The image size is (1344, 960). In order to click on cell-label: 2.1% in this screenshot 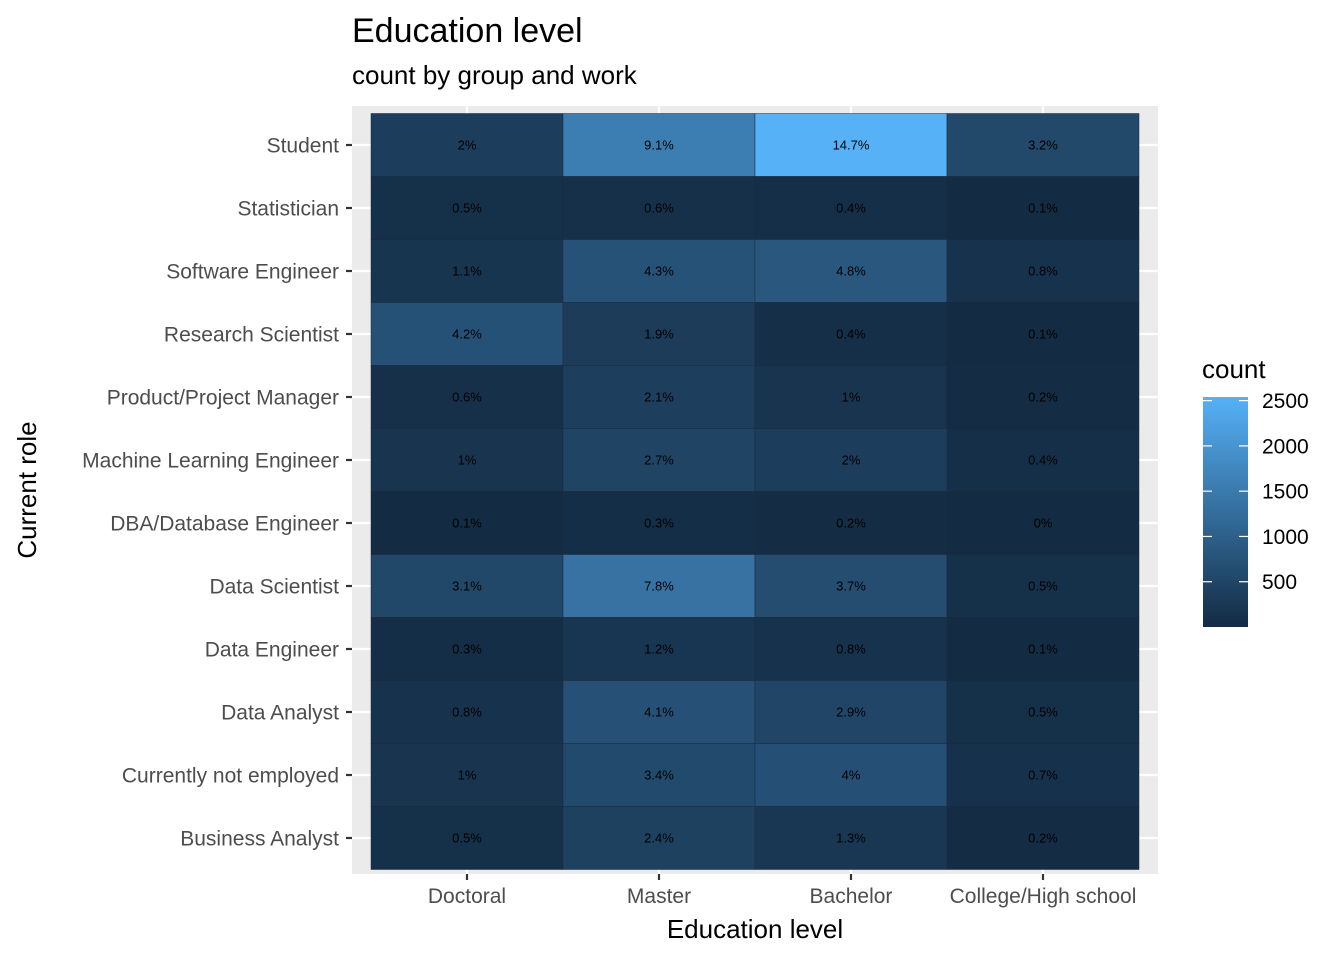, I will do `click(659, 397)`.